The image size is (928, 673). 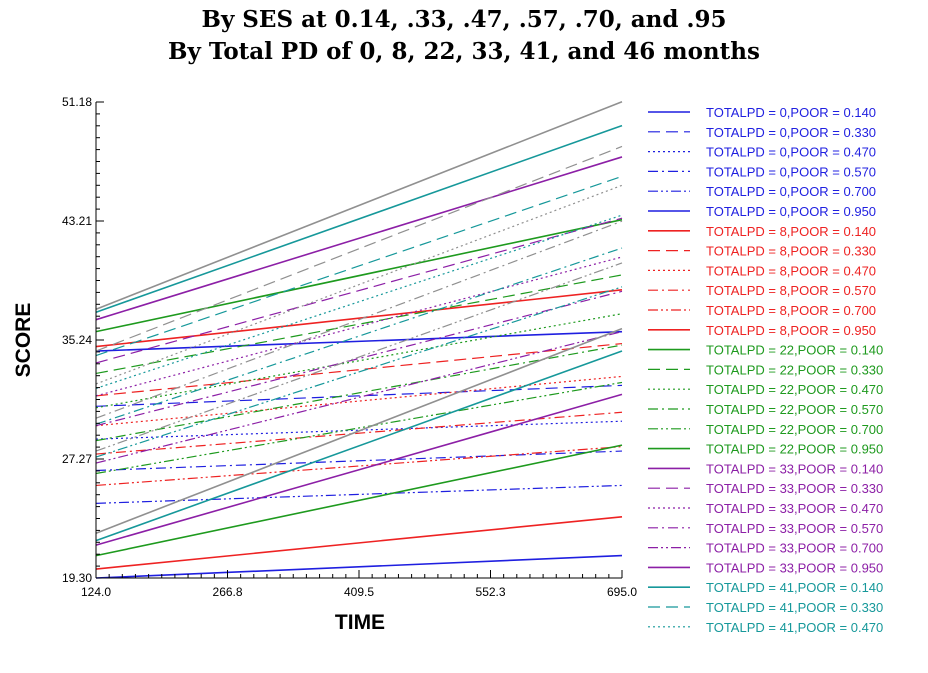 What do you see at coordinates (77, 578) in the screenshot?
I see `y-tick-label: 19.30` at bounding box center [77, 578].